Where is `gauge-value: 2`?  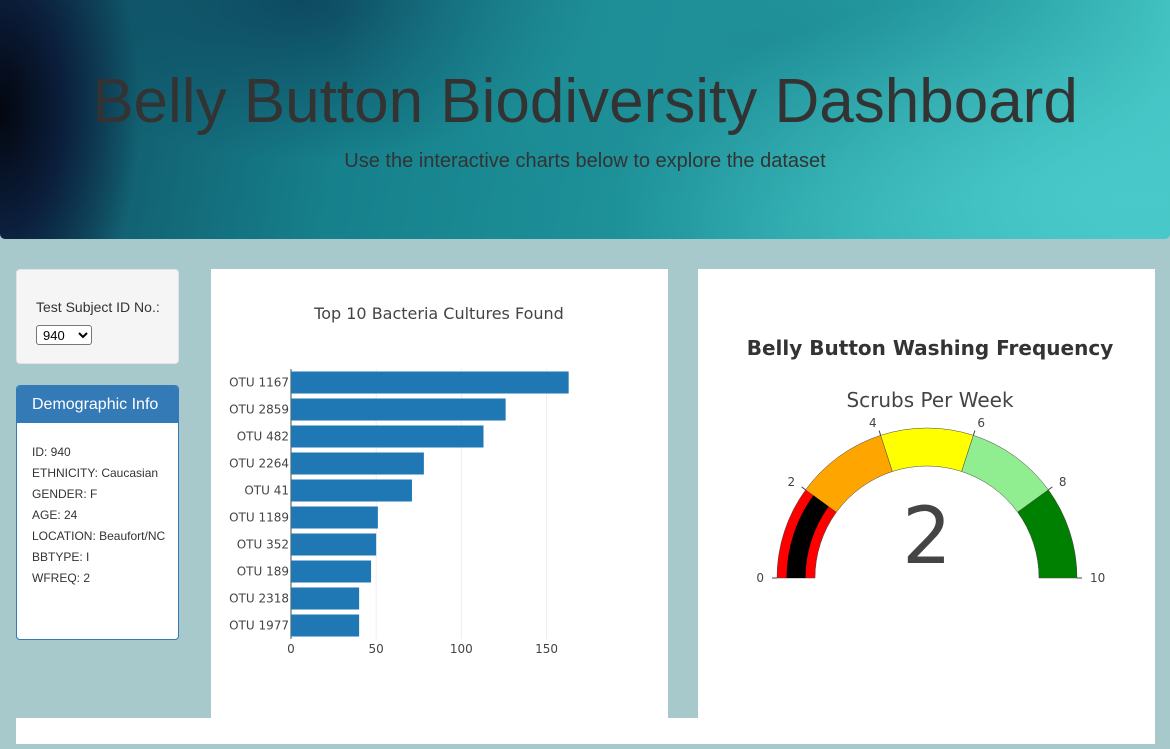 gauge-value: 2 is located at coordinates (927, 537).